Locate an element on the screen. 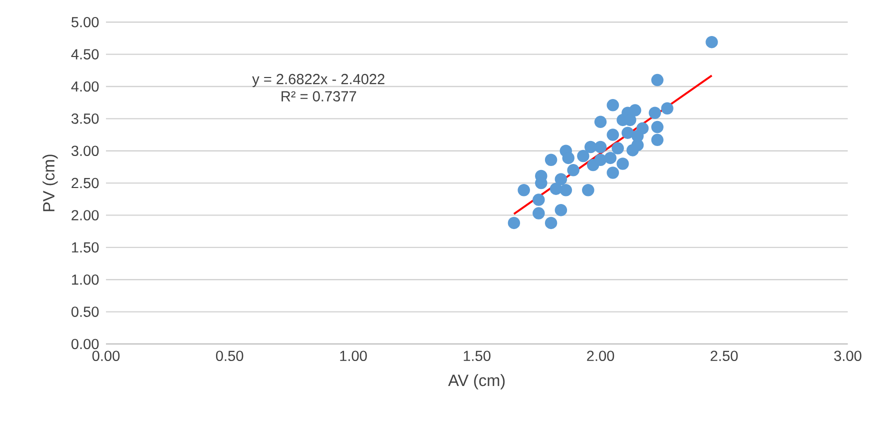  y-tick-label: 3.50 is located at coordinates (85, 119).